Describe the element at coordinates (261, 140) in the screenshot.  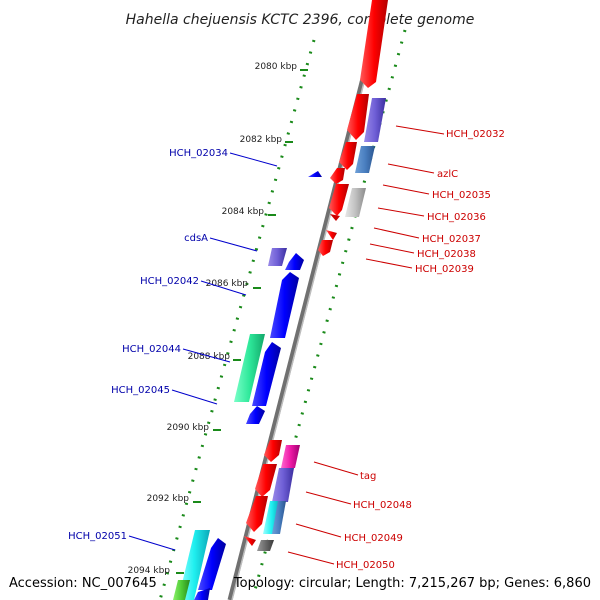
I see `tick-label: 2082 kbp` at that location.